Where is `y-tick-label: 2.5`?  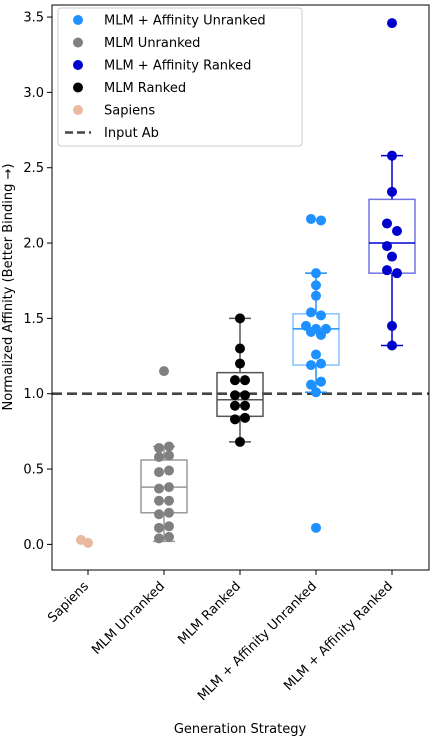
y-tick-label: 2.5 is located at coordinates (33, 168).